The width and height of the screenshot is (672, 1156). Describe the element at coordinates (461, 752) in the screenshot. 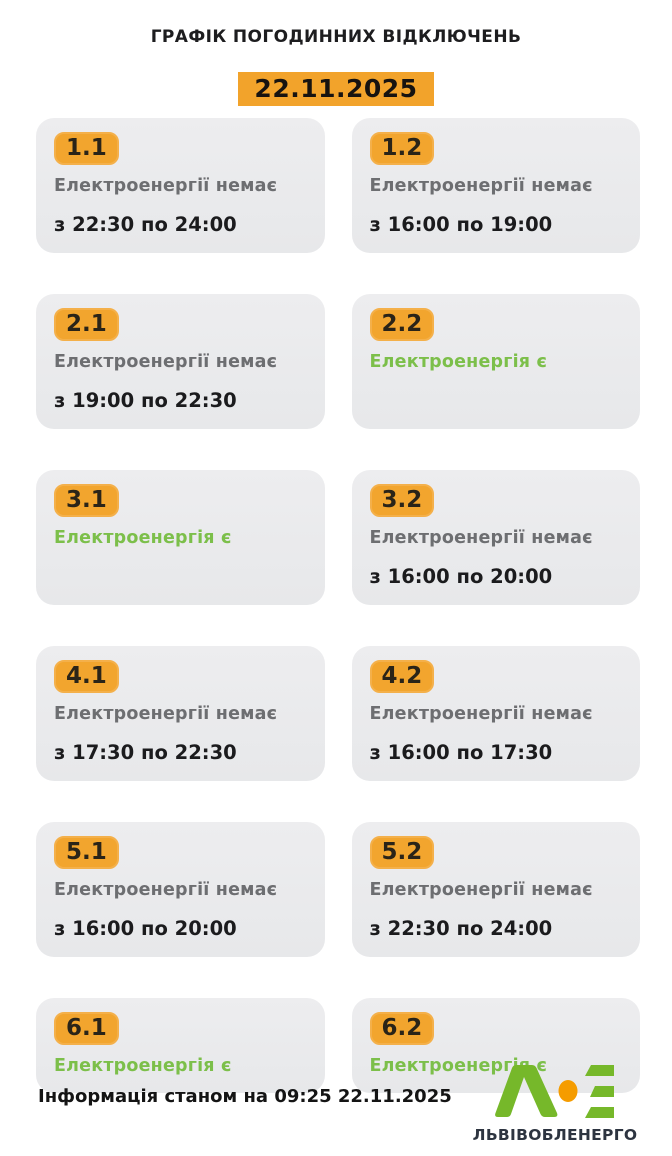

I see `outage-time-range: з 16:00 по 17:30` at that location.